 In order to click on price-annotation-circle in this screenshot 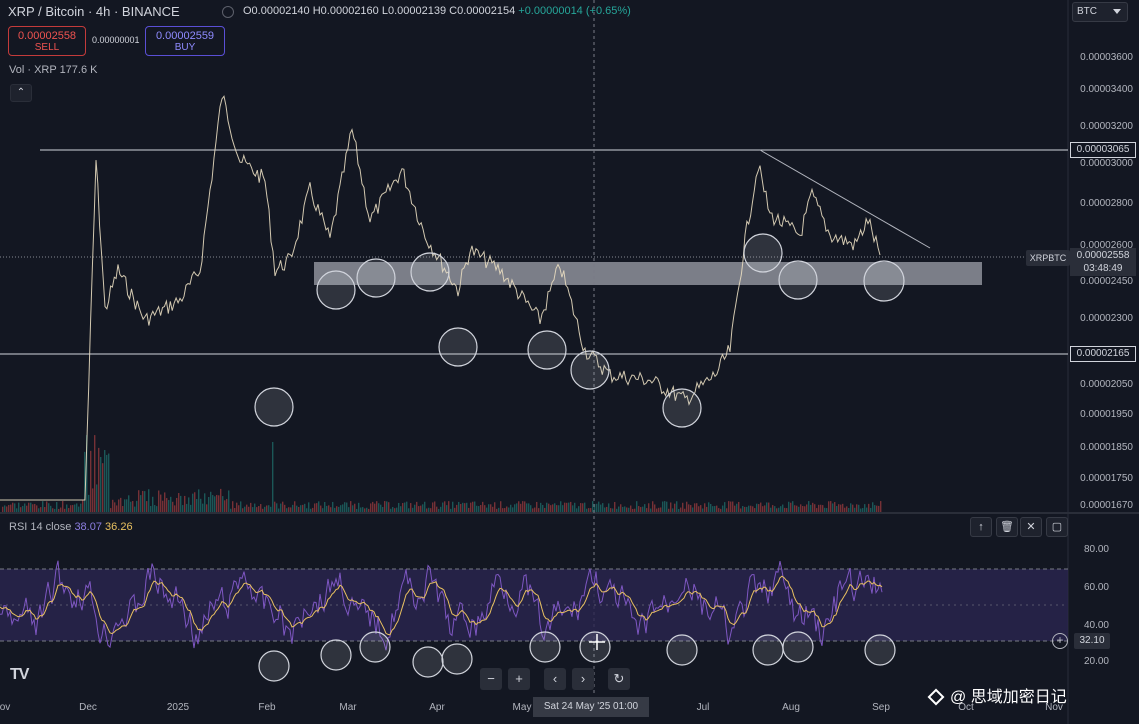, I will do `click(430, 272)`.